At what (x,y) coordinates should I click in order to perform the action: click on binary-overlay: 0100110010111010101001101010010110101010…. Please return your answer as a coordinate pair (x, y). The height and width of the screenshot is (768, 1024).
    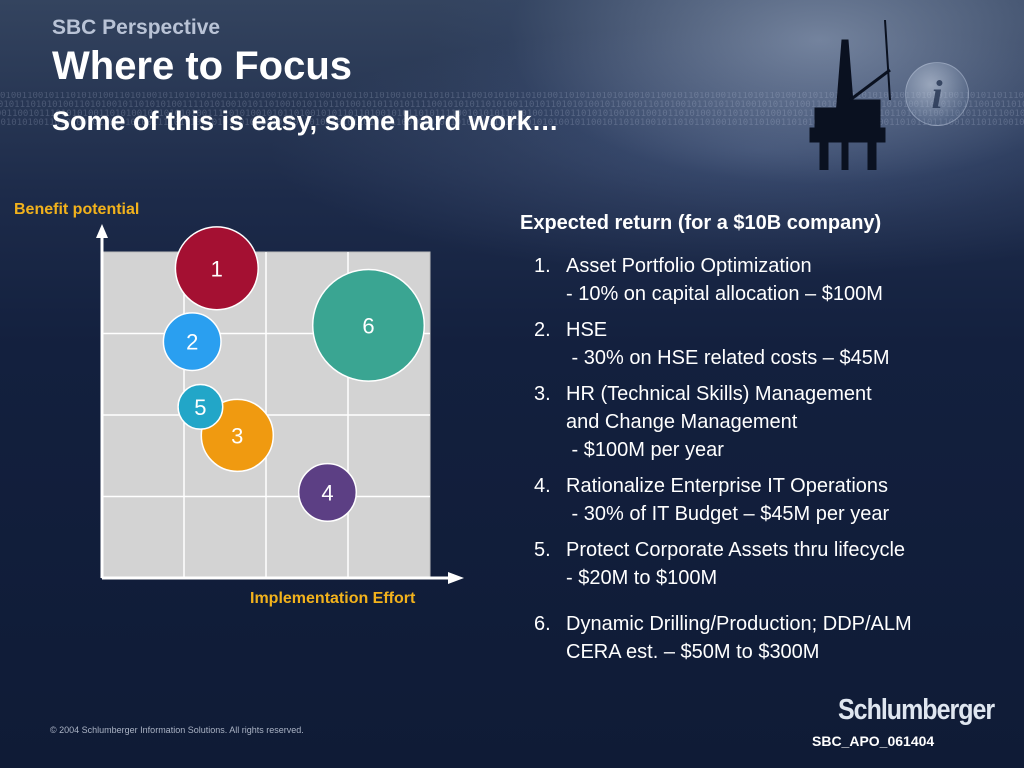
    Looking at the image, I should click on (512, 110).